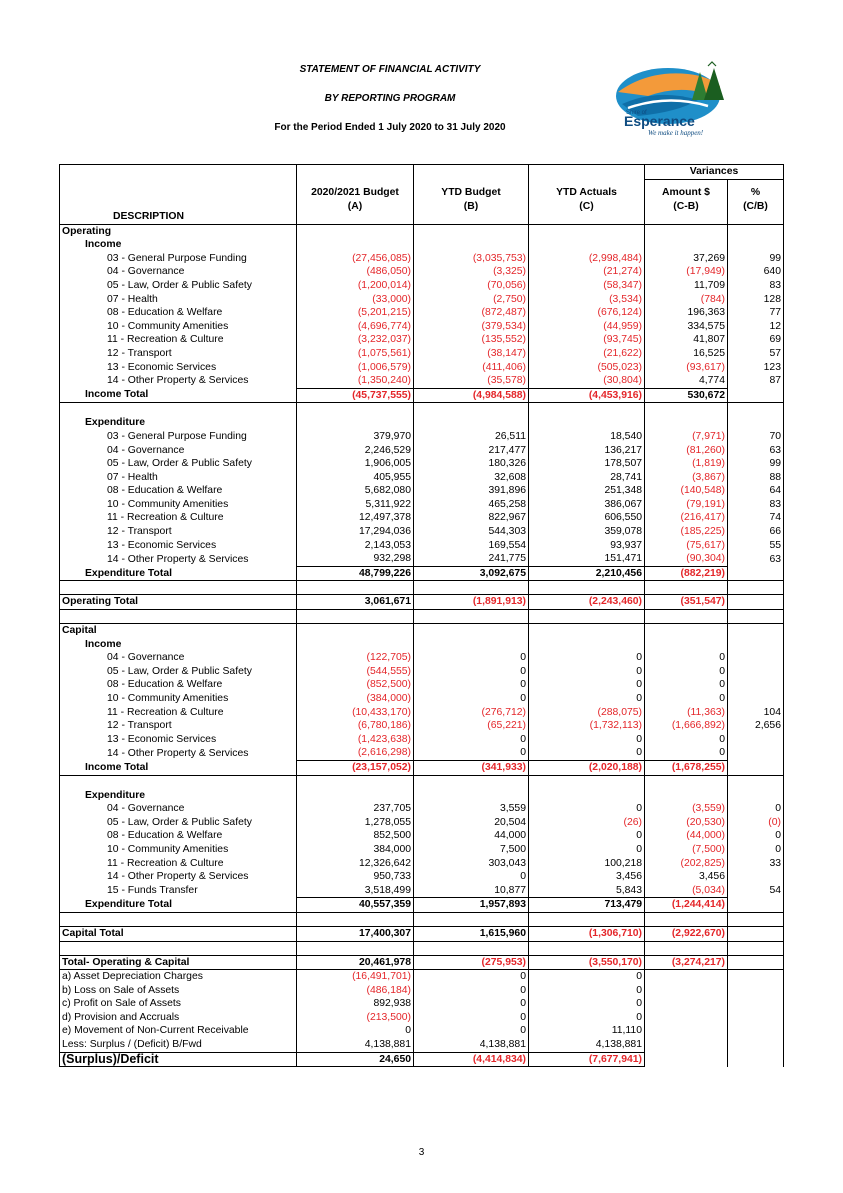  What do you see at coordinates (586, 353) in the screenshot?
I see `cell-c: (21,622)` at bounding box center [586, 353].